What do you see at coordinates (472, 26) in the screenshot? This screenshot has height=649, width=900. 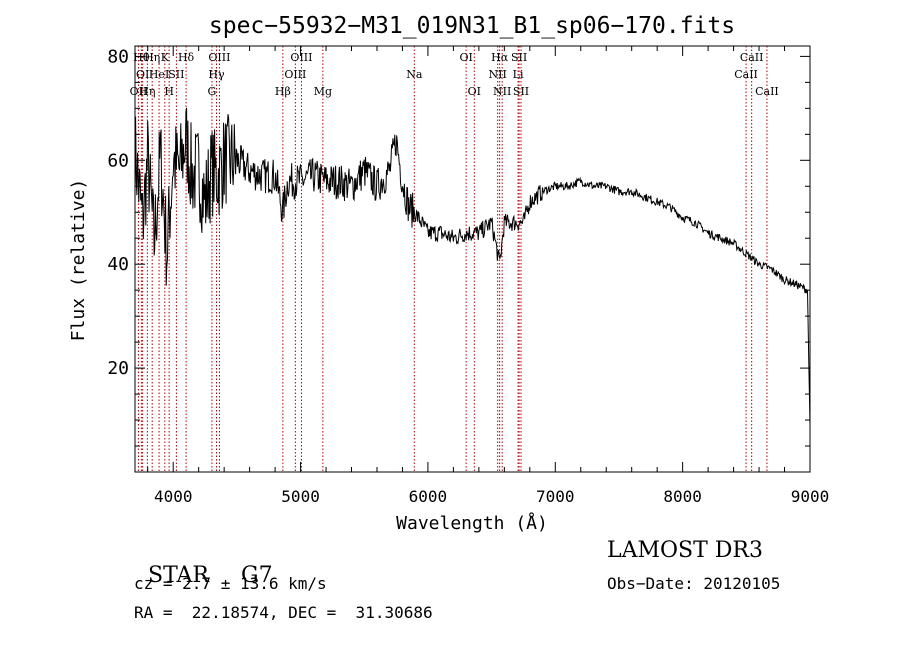 I see `chart-title: spec−55932−M31_019N31_B1_sp06−170.fits` at bounding box center [472, 26].